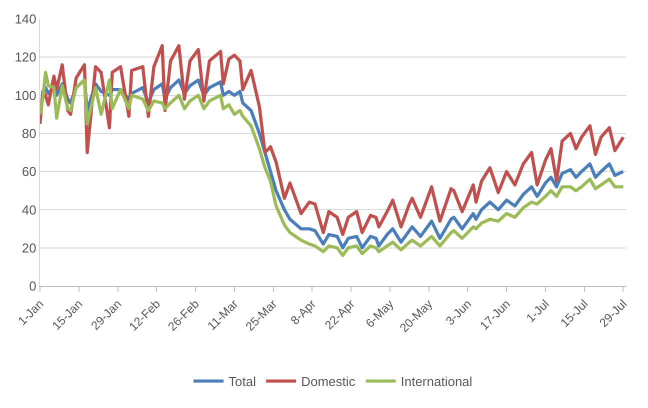  What do you see at coordinates (25, 57) in the screenshot?
I see `y-tick-label: 120` at bounding box center [25, 57].